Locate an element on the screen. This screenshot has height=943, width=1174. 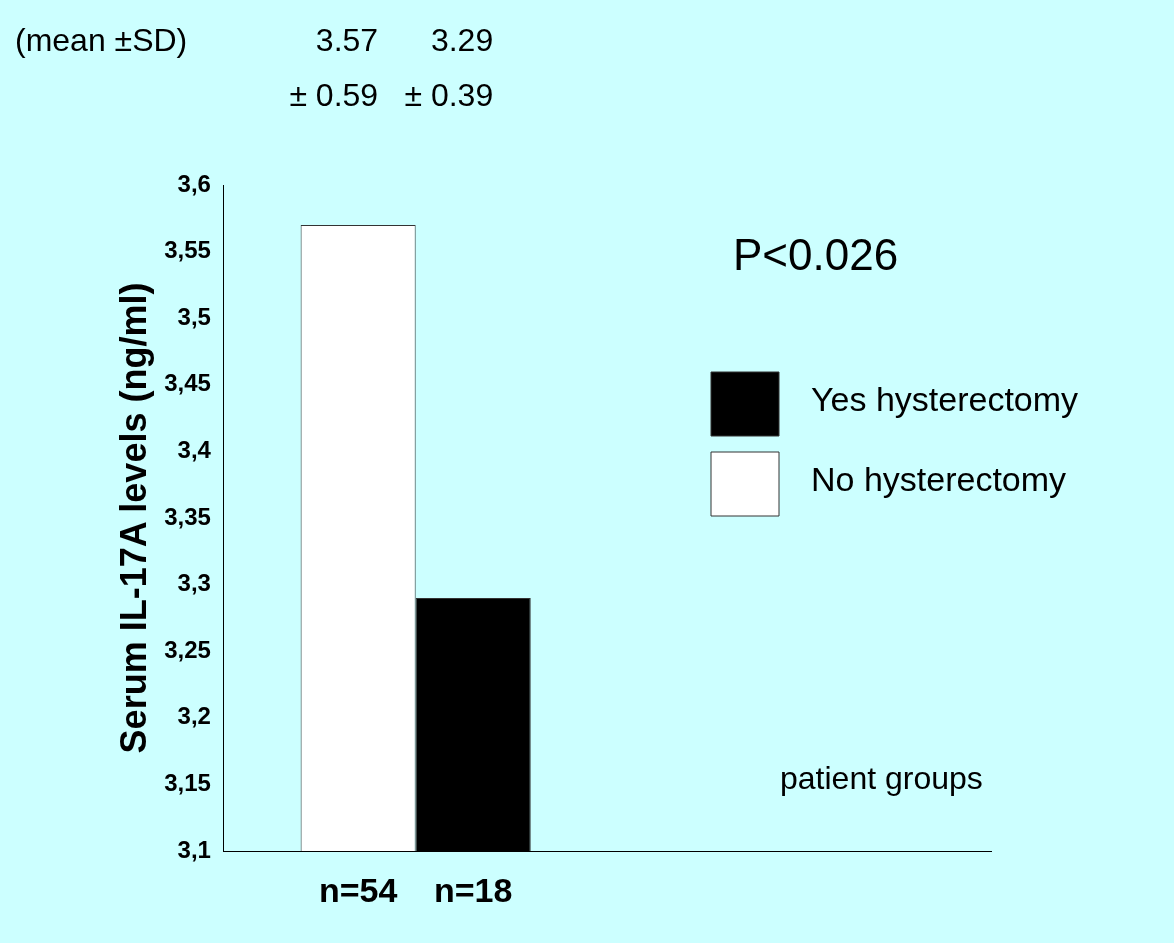
y-tick-label: 3,45 is located at coordinates (187, 383).